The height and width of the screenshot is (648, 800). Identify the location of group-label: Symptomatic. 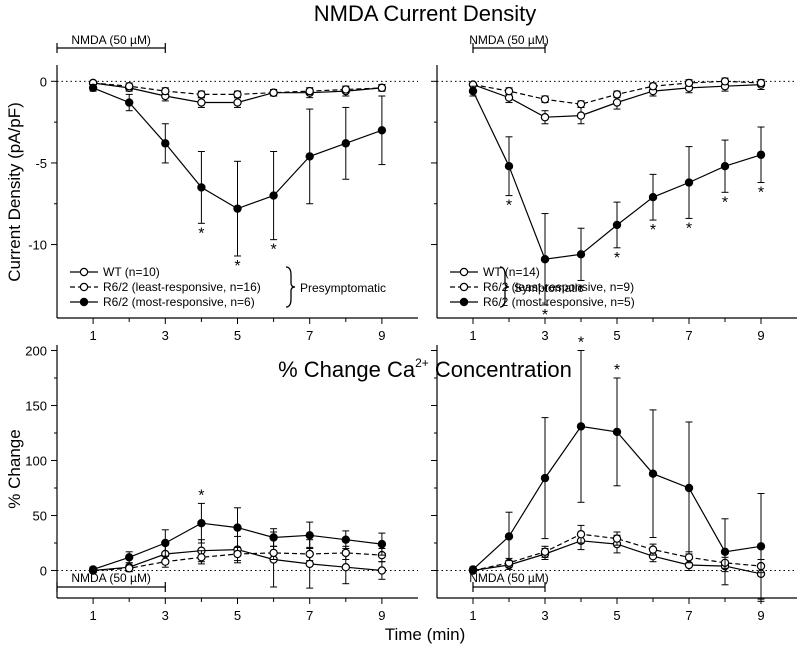
(548, 288).